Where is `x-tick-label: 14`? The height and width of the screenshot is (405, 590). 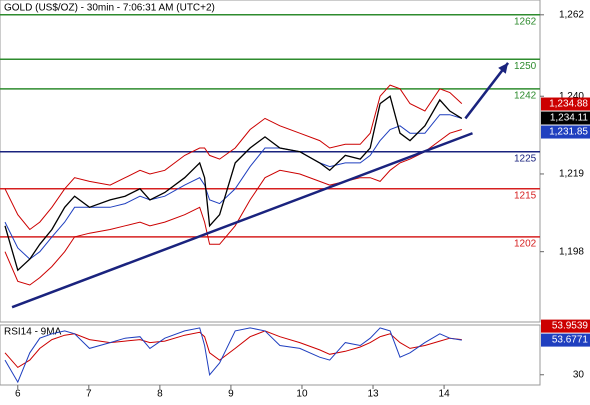
x-tick-label: 14 is located at coordinates (445, 394).